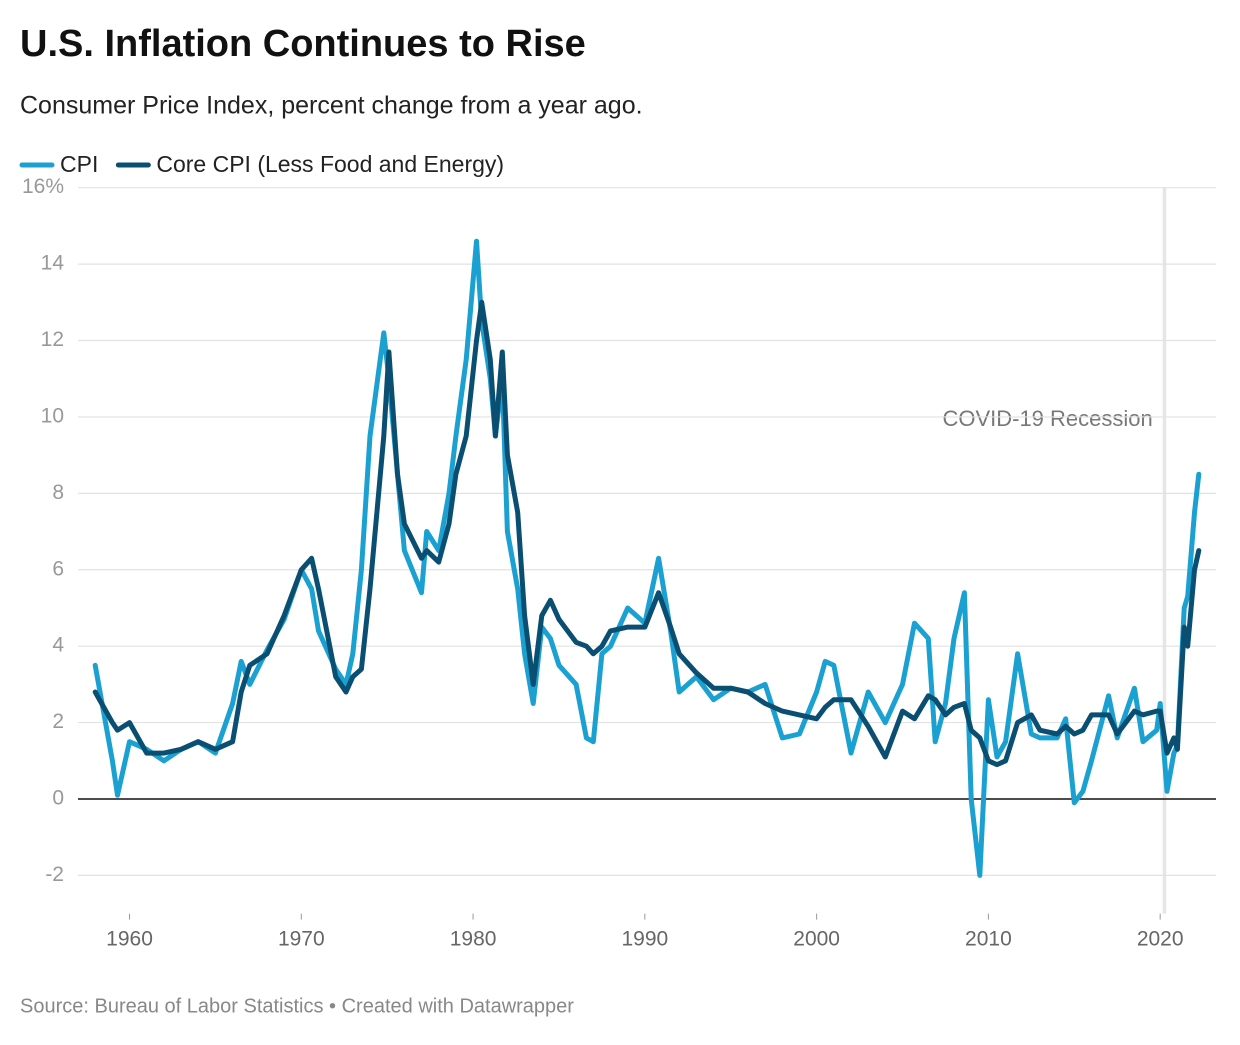  Describe the element at coordinates (1047, 418) in the screenshot. I see `recession-label: COVID-19 Recession` at that location.